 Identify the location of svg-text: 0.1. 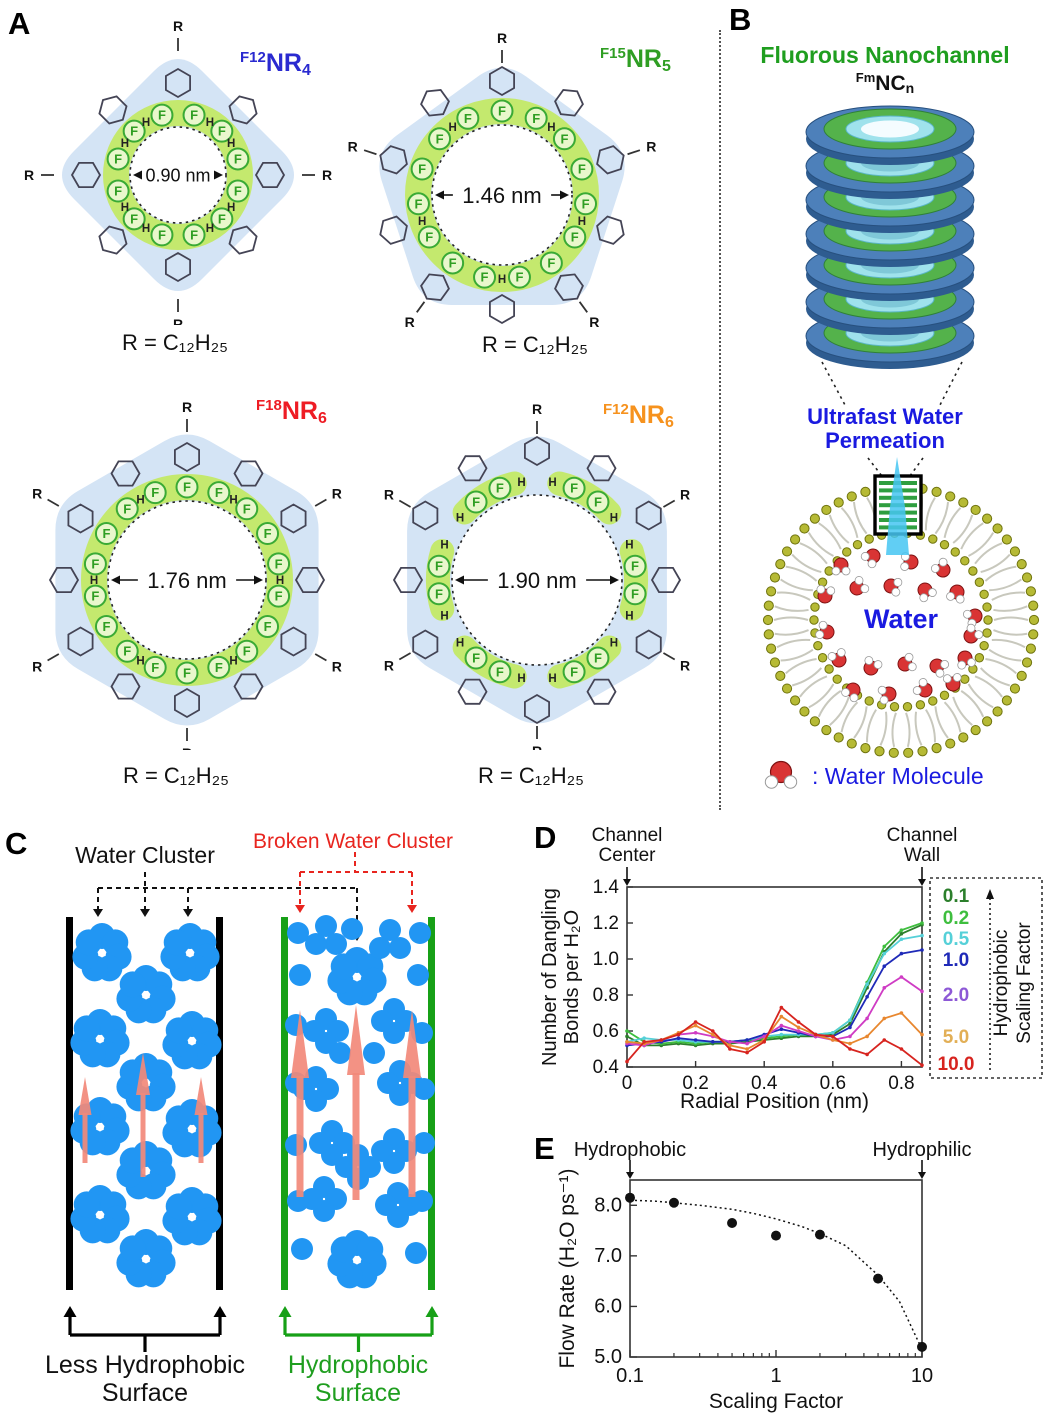
(956, 896).